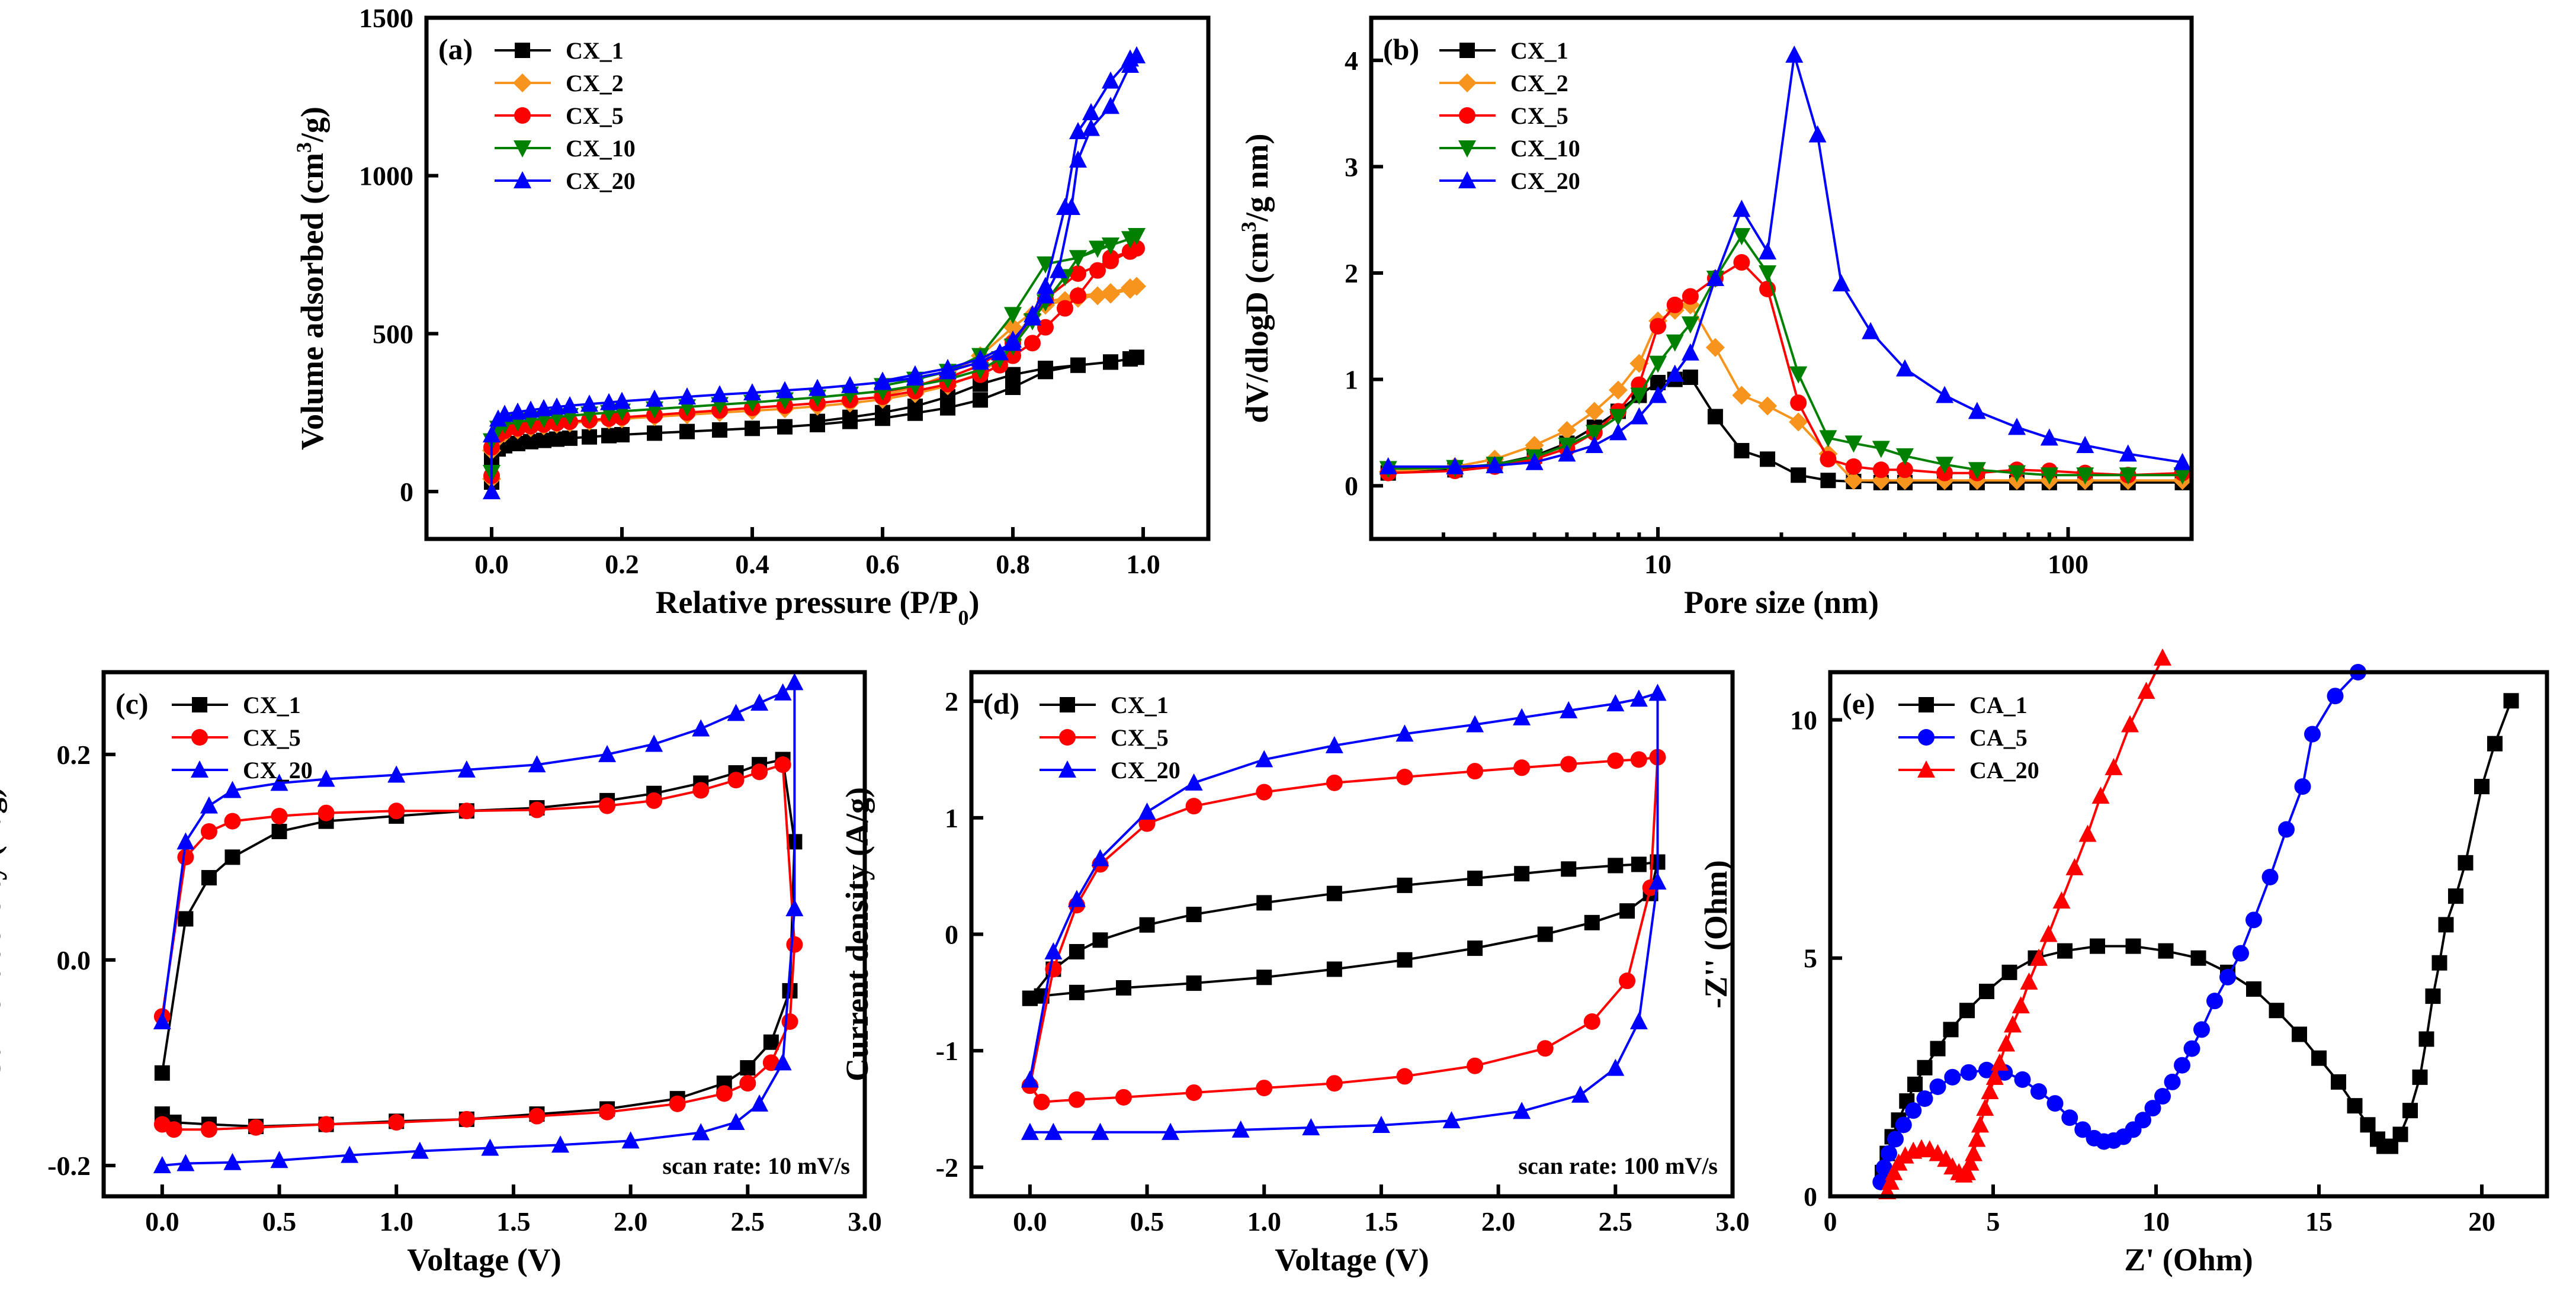  I want to click on legend-label: CX_5, so click(1539, 115).